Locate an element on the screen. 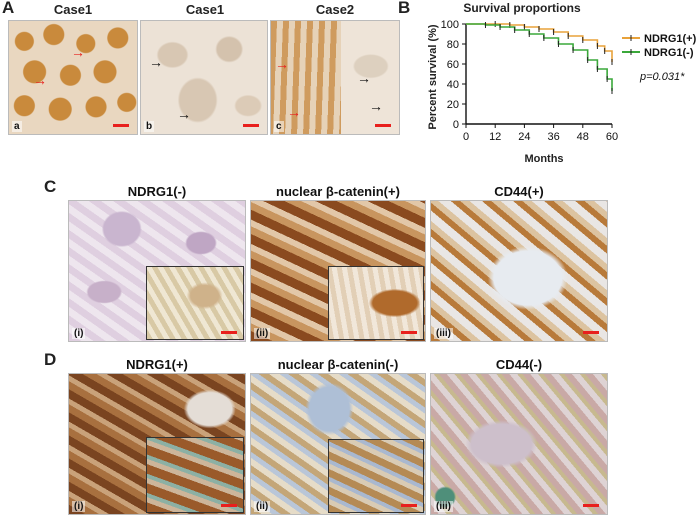  panel-d-letter: D is located at coordinates (50, 359).